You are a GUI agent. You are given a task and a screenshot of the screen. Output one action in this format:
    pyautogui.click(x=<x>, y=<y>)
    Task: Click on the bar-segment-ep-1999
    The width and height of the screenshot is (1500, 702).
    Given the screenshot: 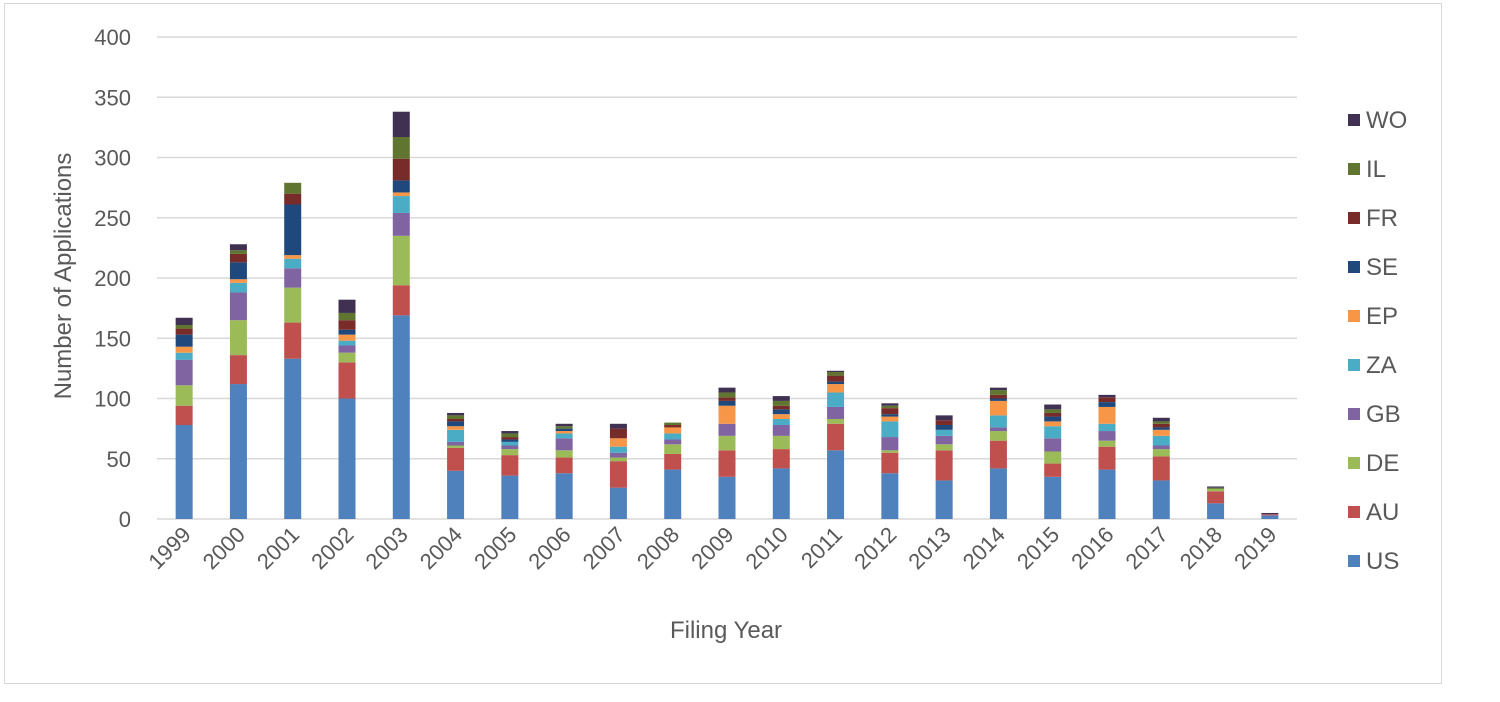 What is the action you would take?
    pyautogui.click(x=184, y=349)
    